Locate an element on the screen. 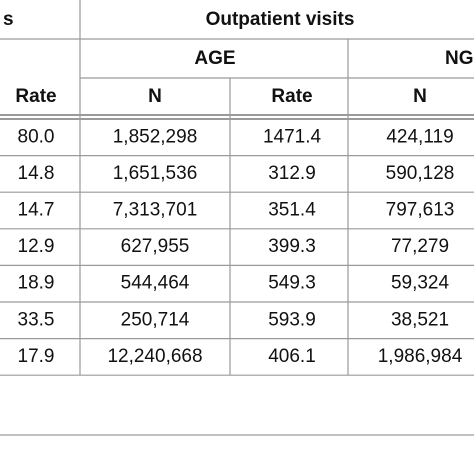 The height and width of the screenshot is (474, 474). group-header: Outpatient visits is located at coordinates (280, 19).